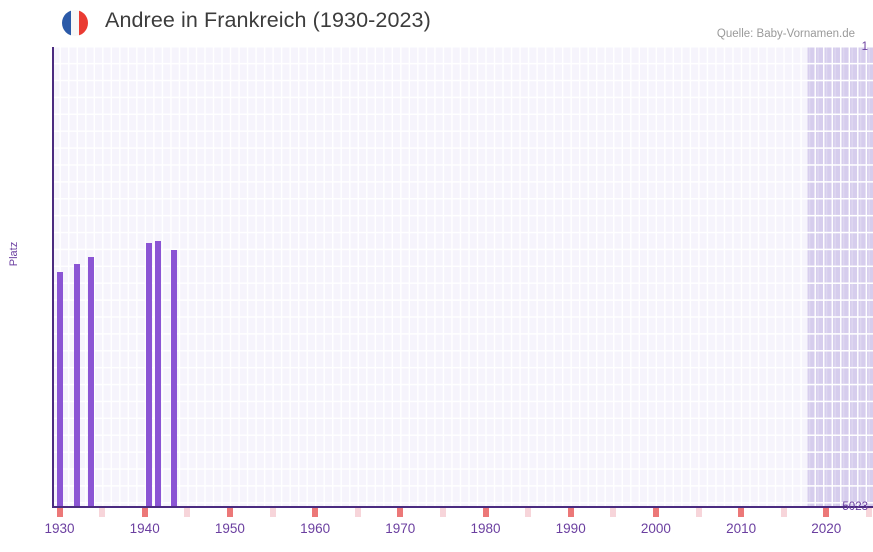 This screenshot has height=552, width=873. I want to click on x-tick-2010, so click(741, 512).